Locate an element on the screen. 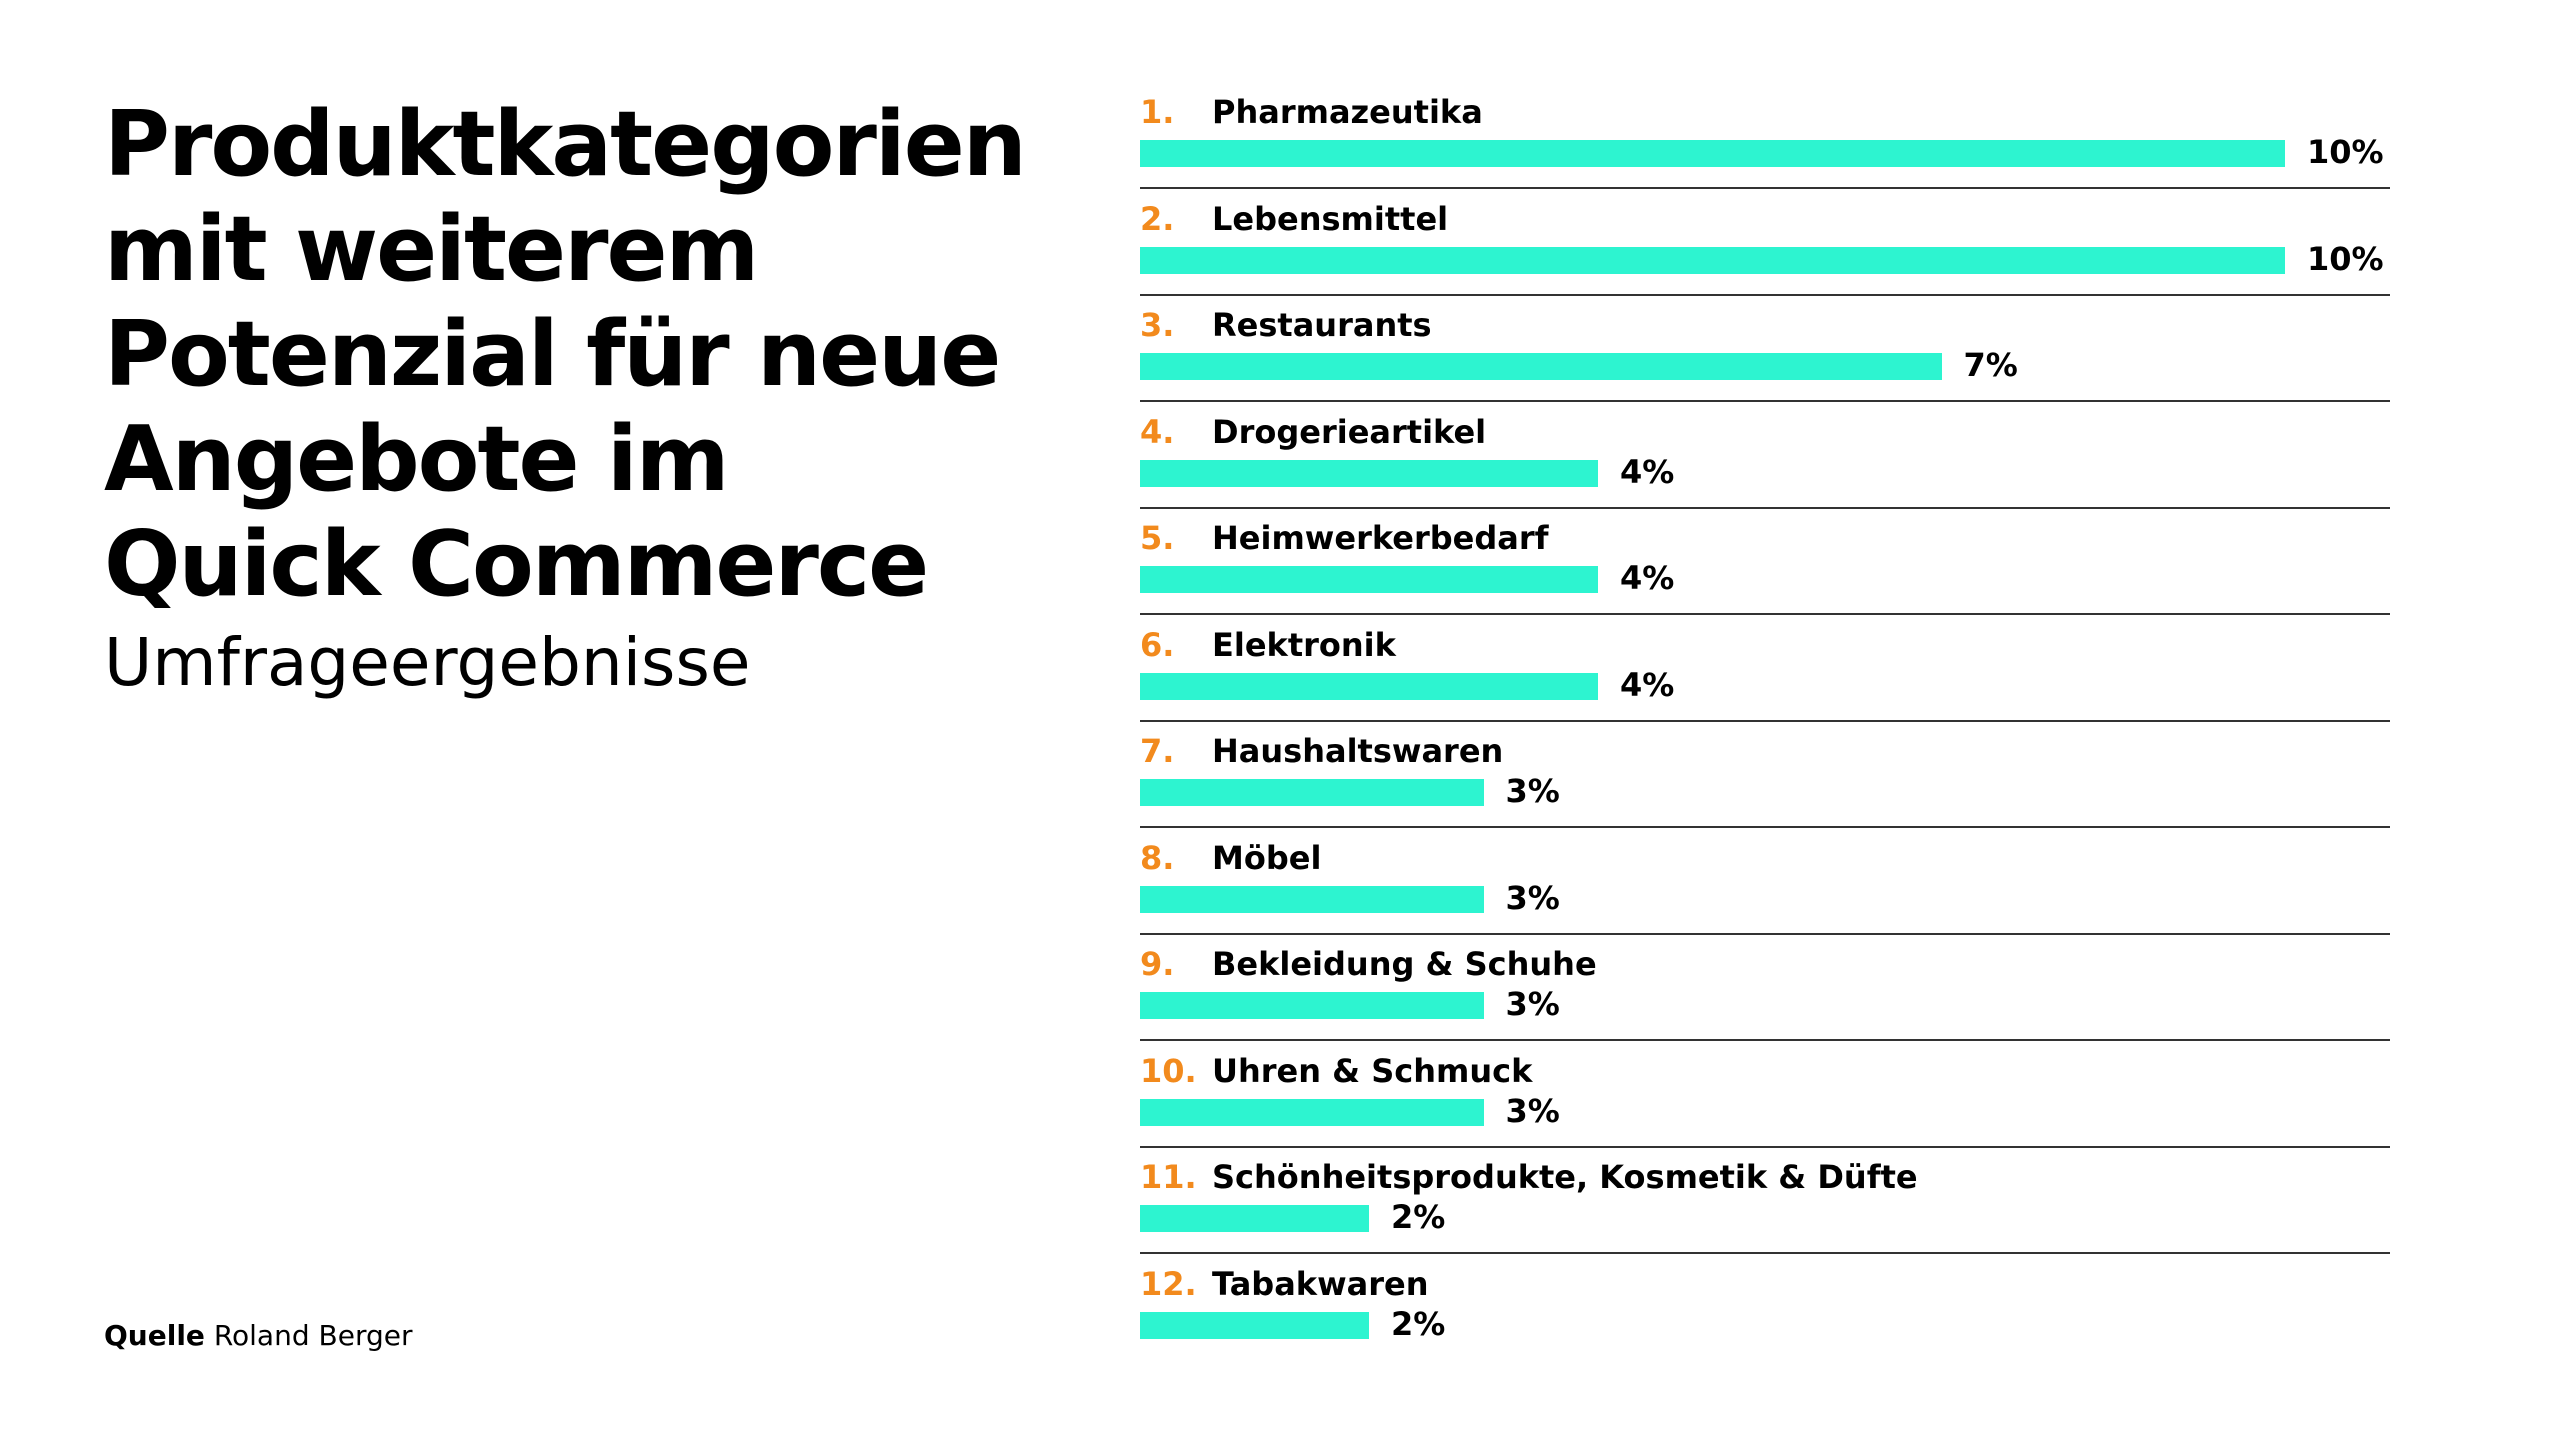  bar-row: 8. Möbel 3% is located at coordinates (1765, 891).